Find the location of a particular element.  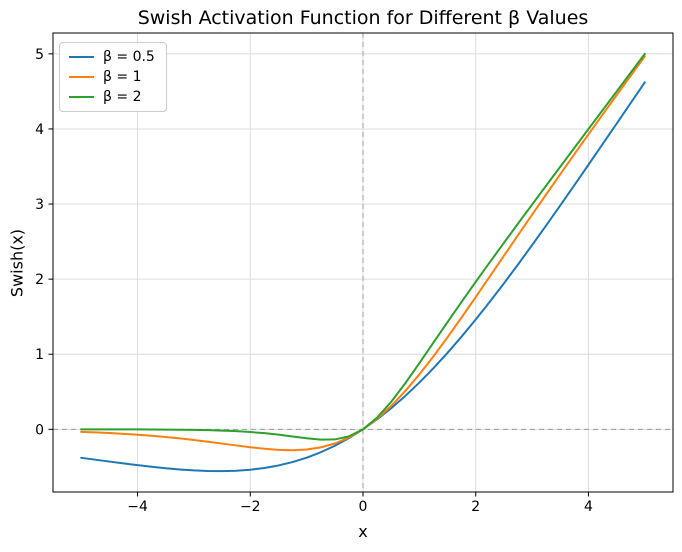

legend-entry: β = 0.5 is located at coordinates (112, 57).